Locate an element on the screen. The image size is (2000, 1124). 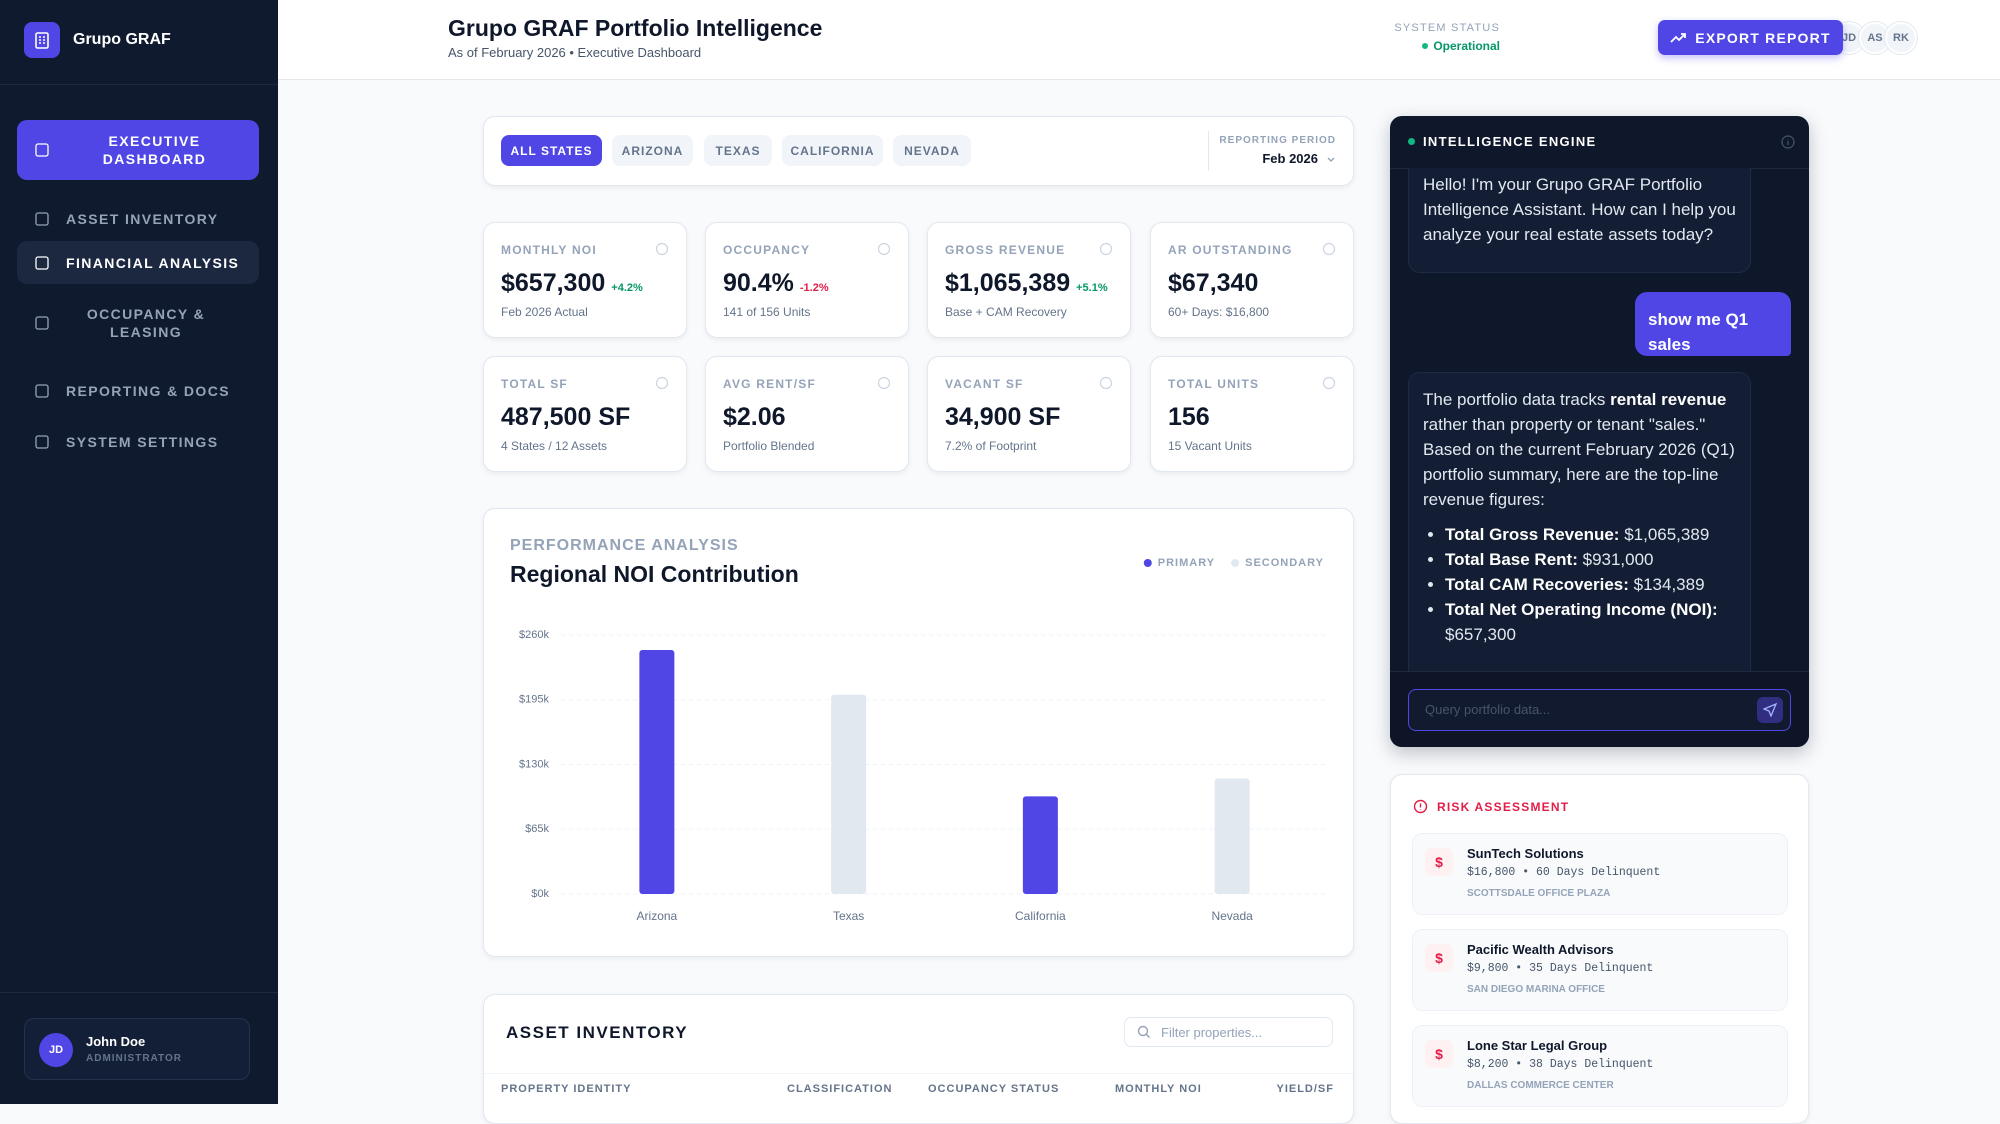
chevron is located at coordinates (1331, 159).